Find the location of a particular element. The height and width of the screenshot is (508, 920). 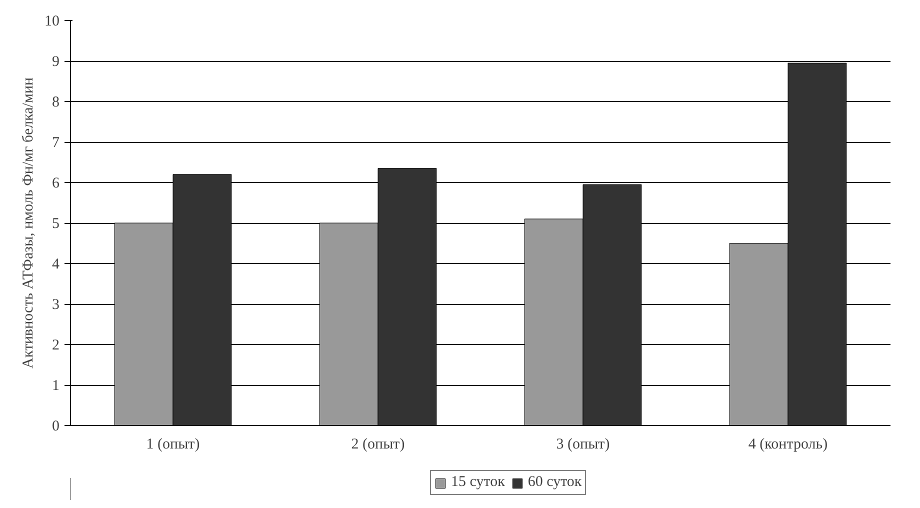

y-tick-label: 4 is located at coordinates (56, 264).